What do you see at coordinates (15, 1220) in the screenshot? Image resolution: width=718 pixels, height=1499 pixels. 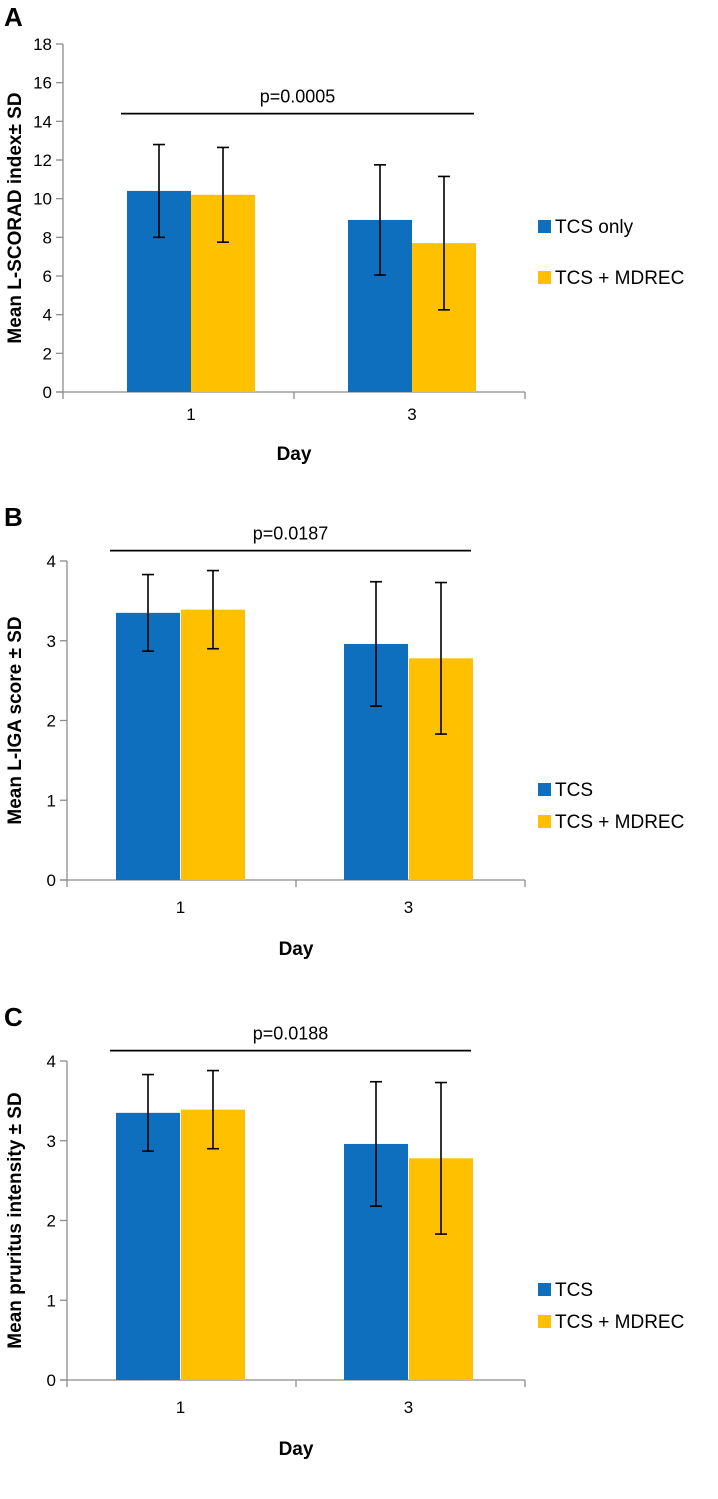 I see `y-axis-label: Mean pruritus intensity ± SD` at bounding box center [15, 1220].